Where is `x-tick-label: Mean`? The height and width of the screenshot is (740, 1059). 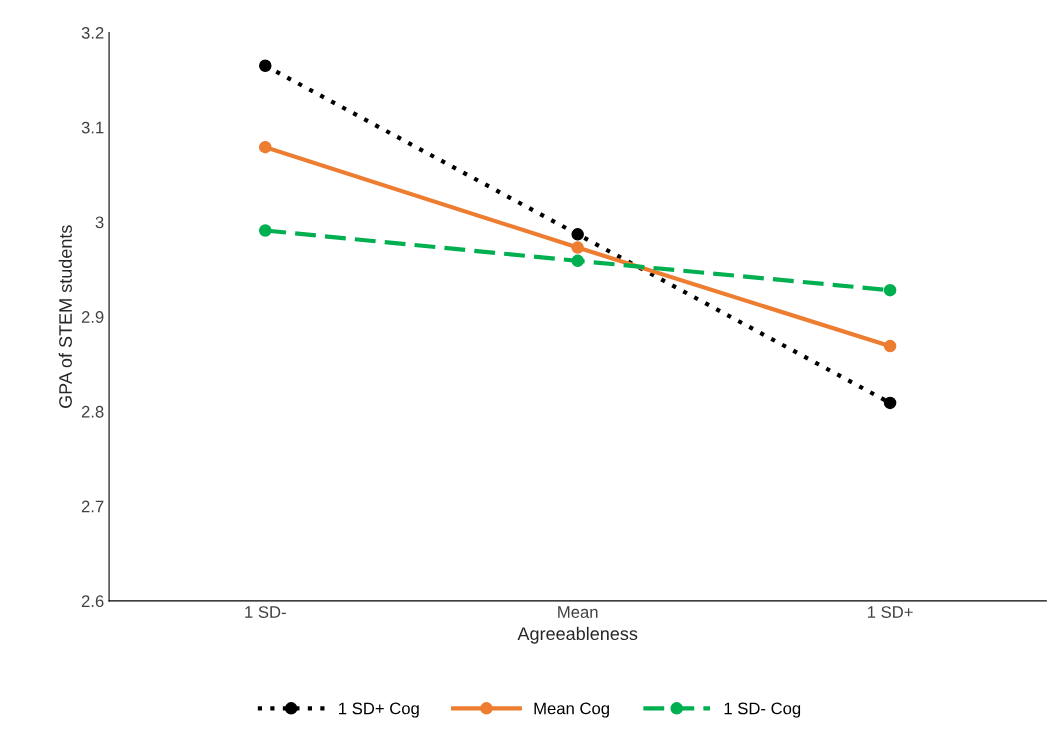 x-tick-label: Mean is located at coordinates (578, 612).